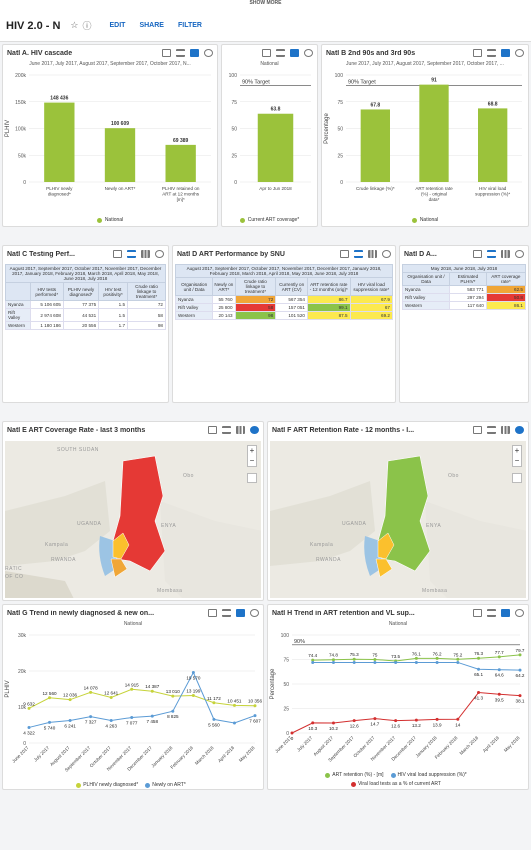 The height and width of the screenshot is (850, 531). Describe the element at coordinates (151, 25) in the screenshot. I see `share-button: SHARE` at that location.